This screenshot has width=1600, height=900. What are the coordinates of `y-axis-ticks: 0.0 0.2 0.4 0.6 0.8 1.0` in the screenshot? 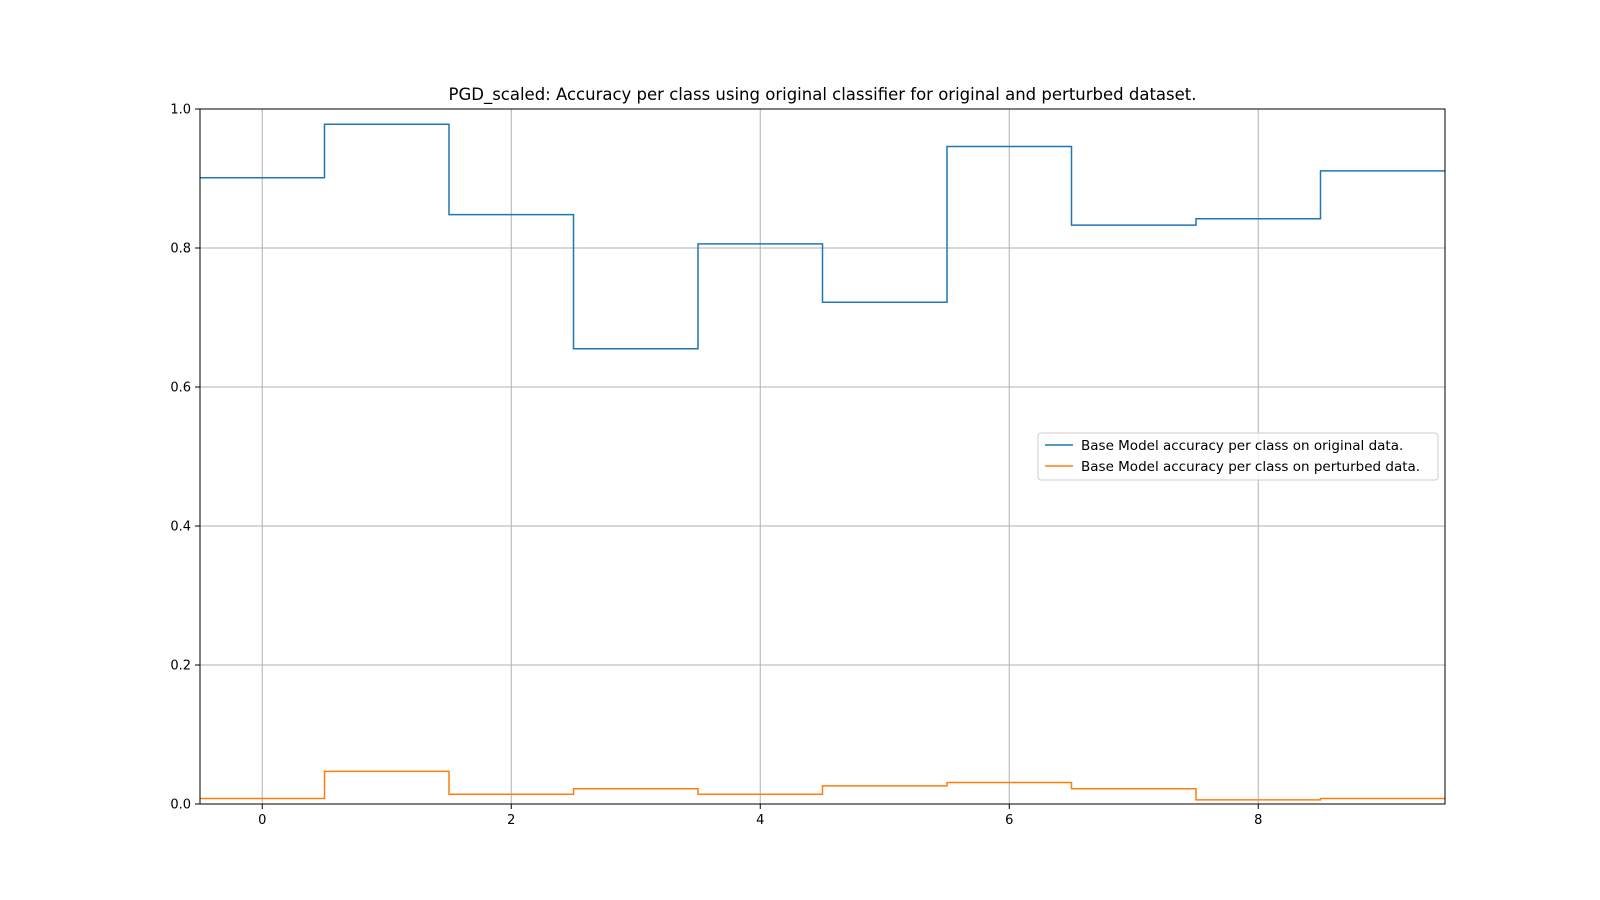 It's located at (185, 458).